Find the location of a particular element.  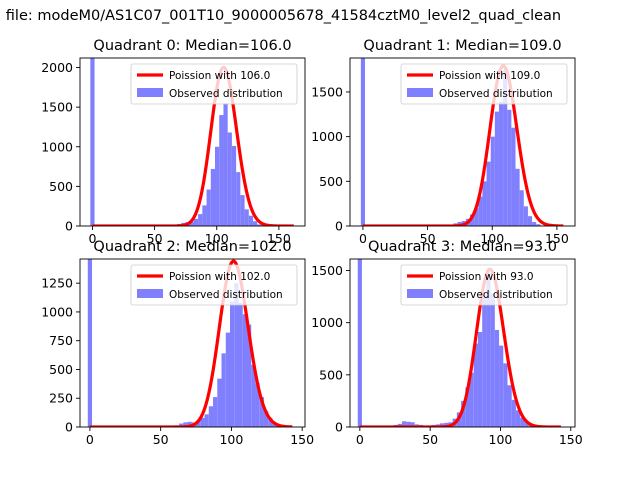

quadrant-0-title: Quadrant 0: Median=106.0 is located at coordinates (192, 46).